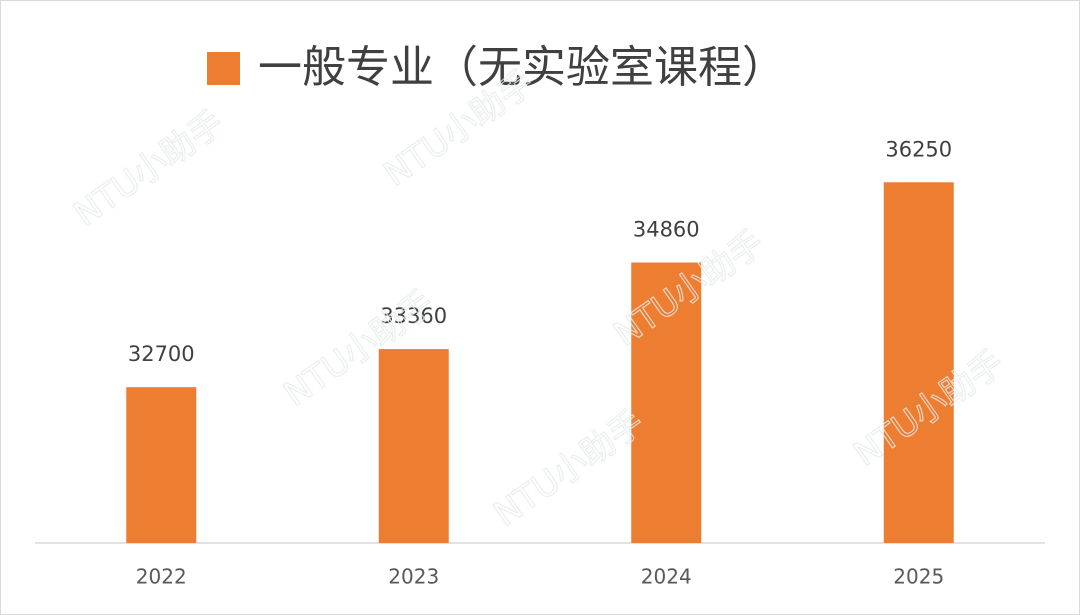 The image size is (1080, 615). Describe the element at coordinates (413, 316) in the screenshot. I see `data-label: 33360` at that location.